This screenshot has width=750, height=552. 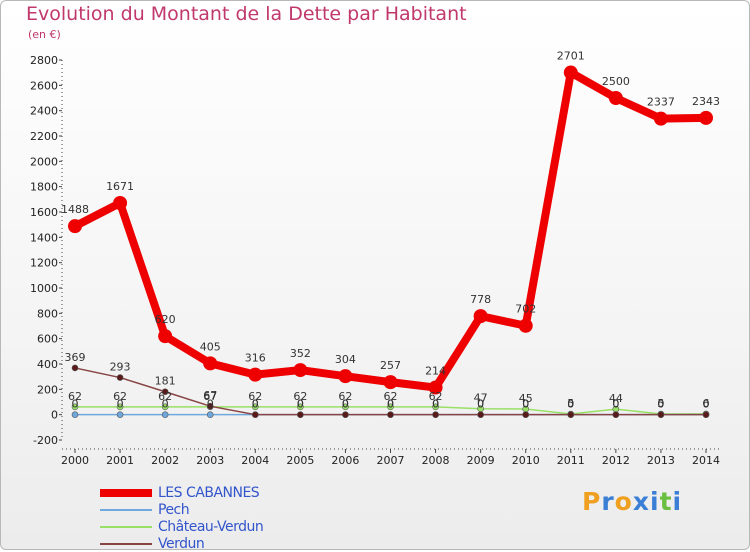 I want to click on data-label: 257, so click(x=390, y=365).